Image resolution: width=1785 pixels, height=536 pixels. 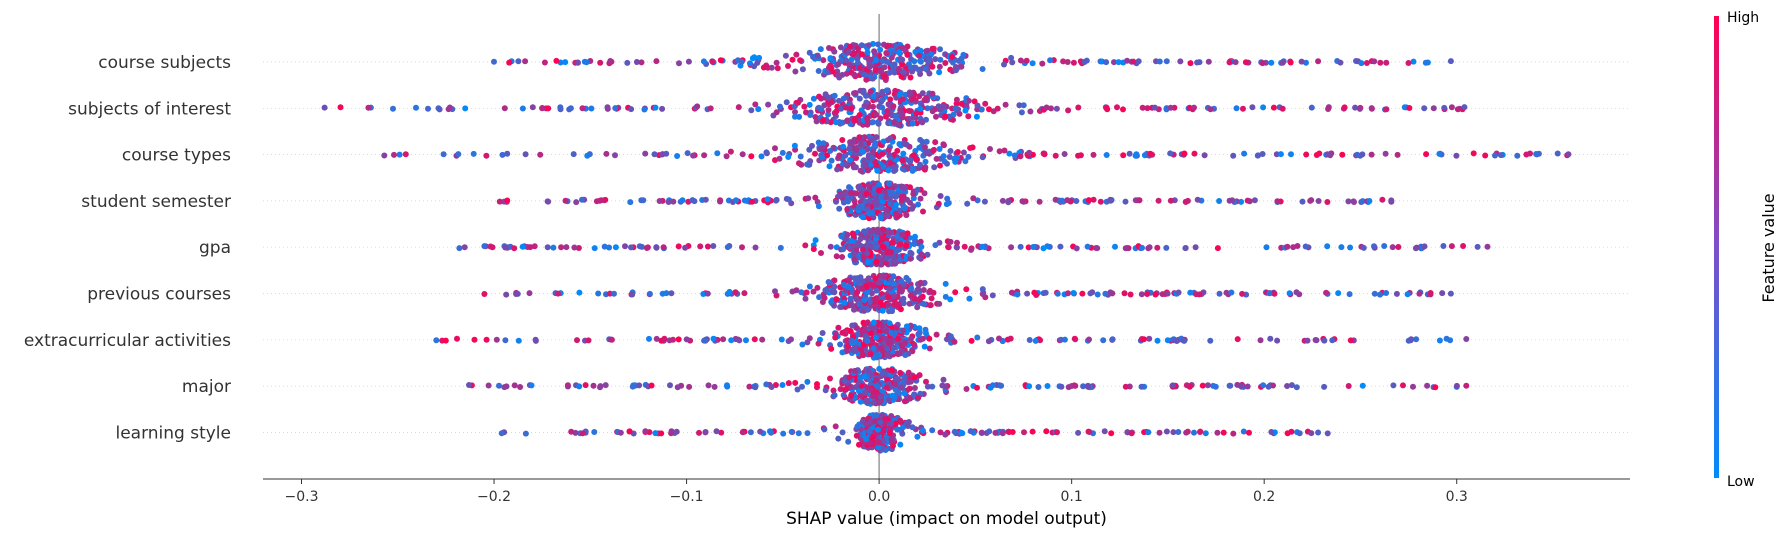 What do you see at coordinates (215, 248) in the screenshot?
I see `feature-label: gpa` at bounding box center [215, 248].